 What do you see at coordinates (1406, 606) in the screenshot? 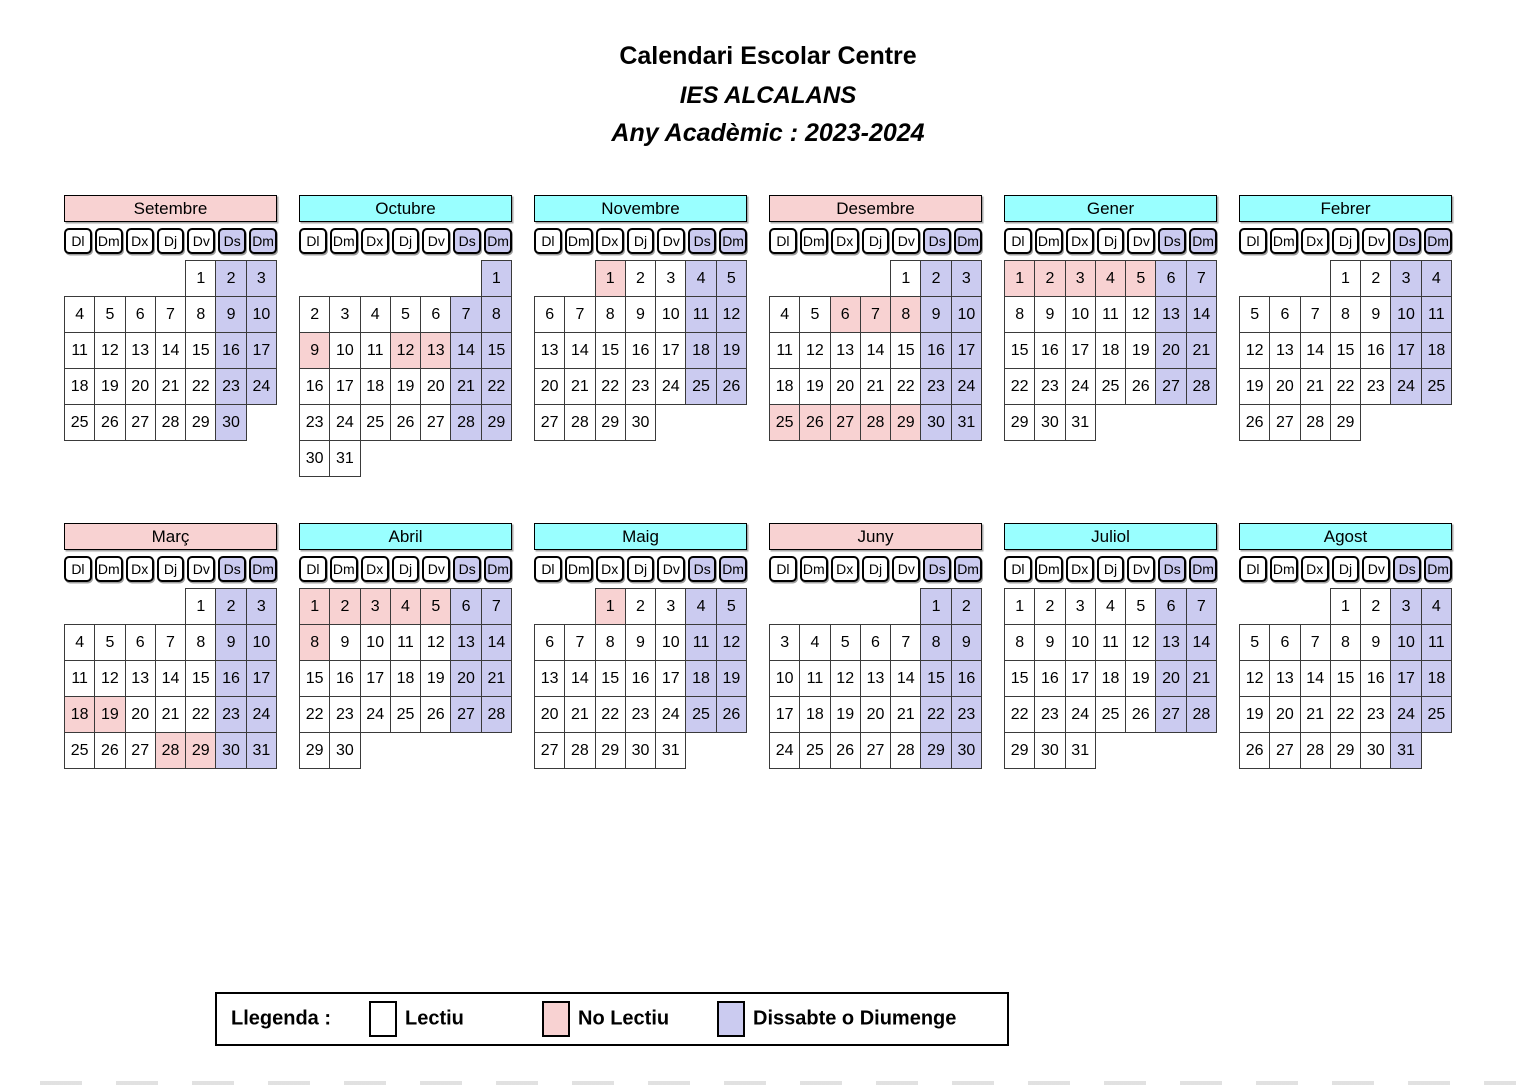
I see `day-cell: 3` at bounding box center [1406, 606].